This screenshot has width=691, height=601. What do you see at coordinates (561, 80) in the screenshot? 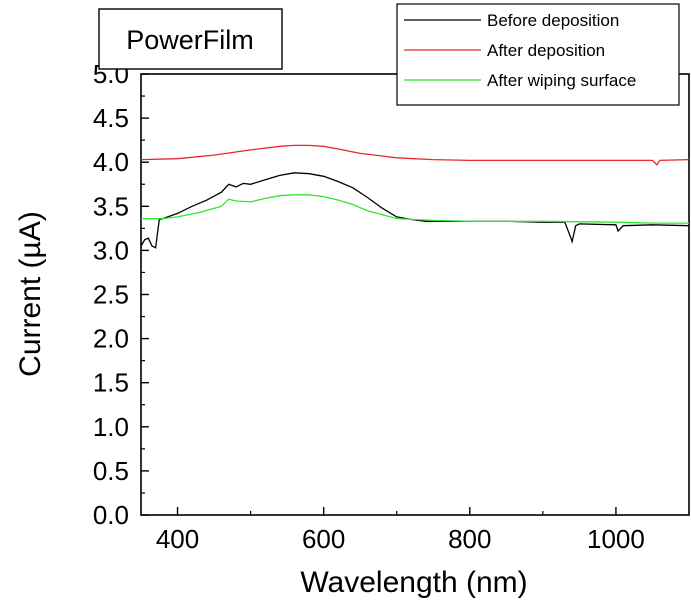
I see `legend-label: After wiping surface` at bounding box center [561, 80].